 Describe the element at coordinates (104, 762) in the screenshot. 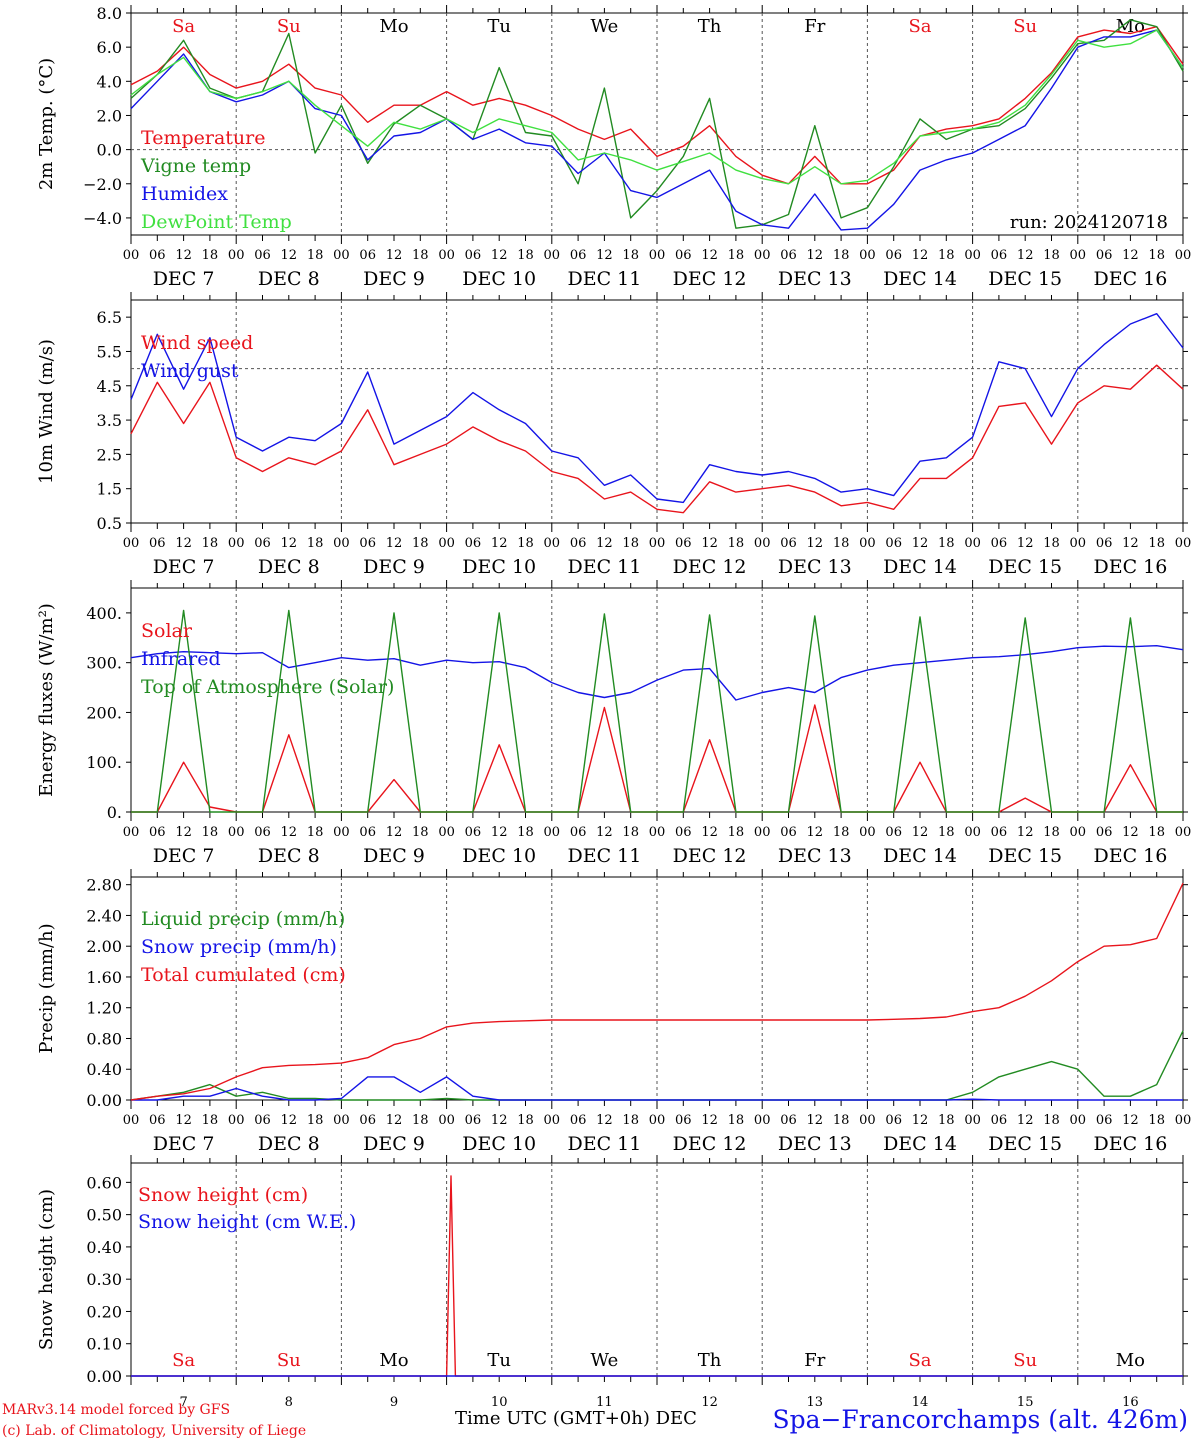

I see `y-tick-label: 100.` at that location.